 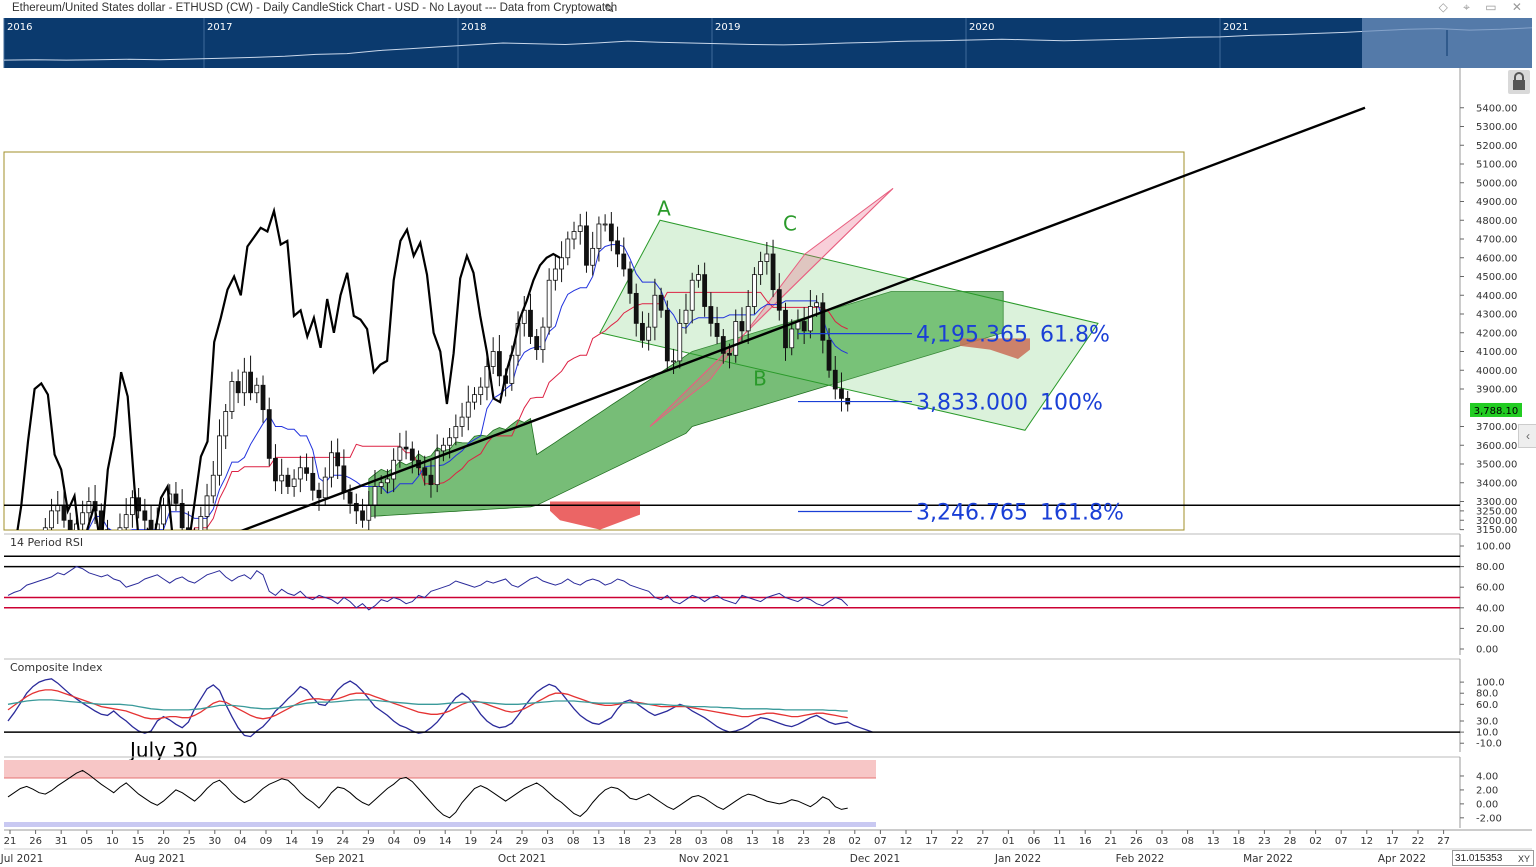 What do you see at coordinates (1496, 315) in the screenshot?
I see `price-axis-label: 4300.00` at bounding box center [1496, 315].